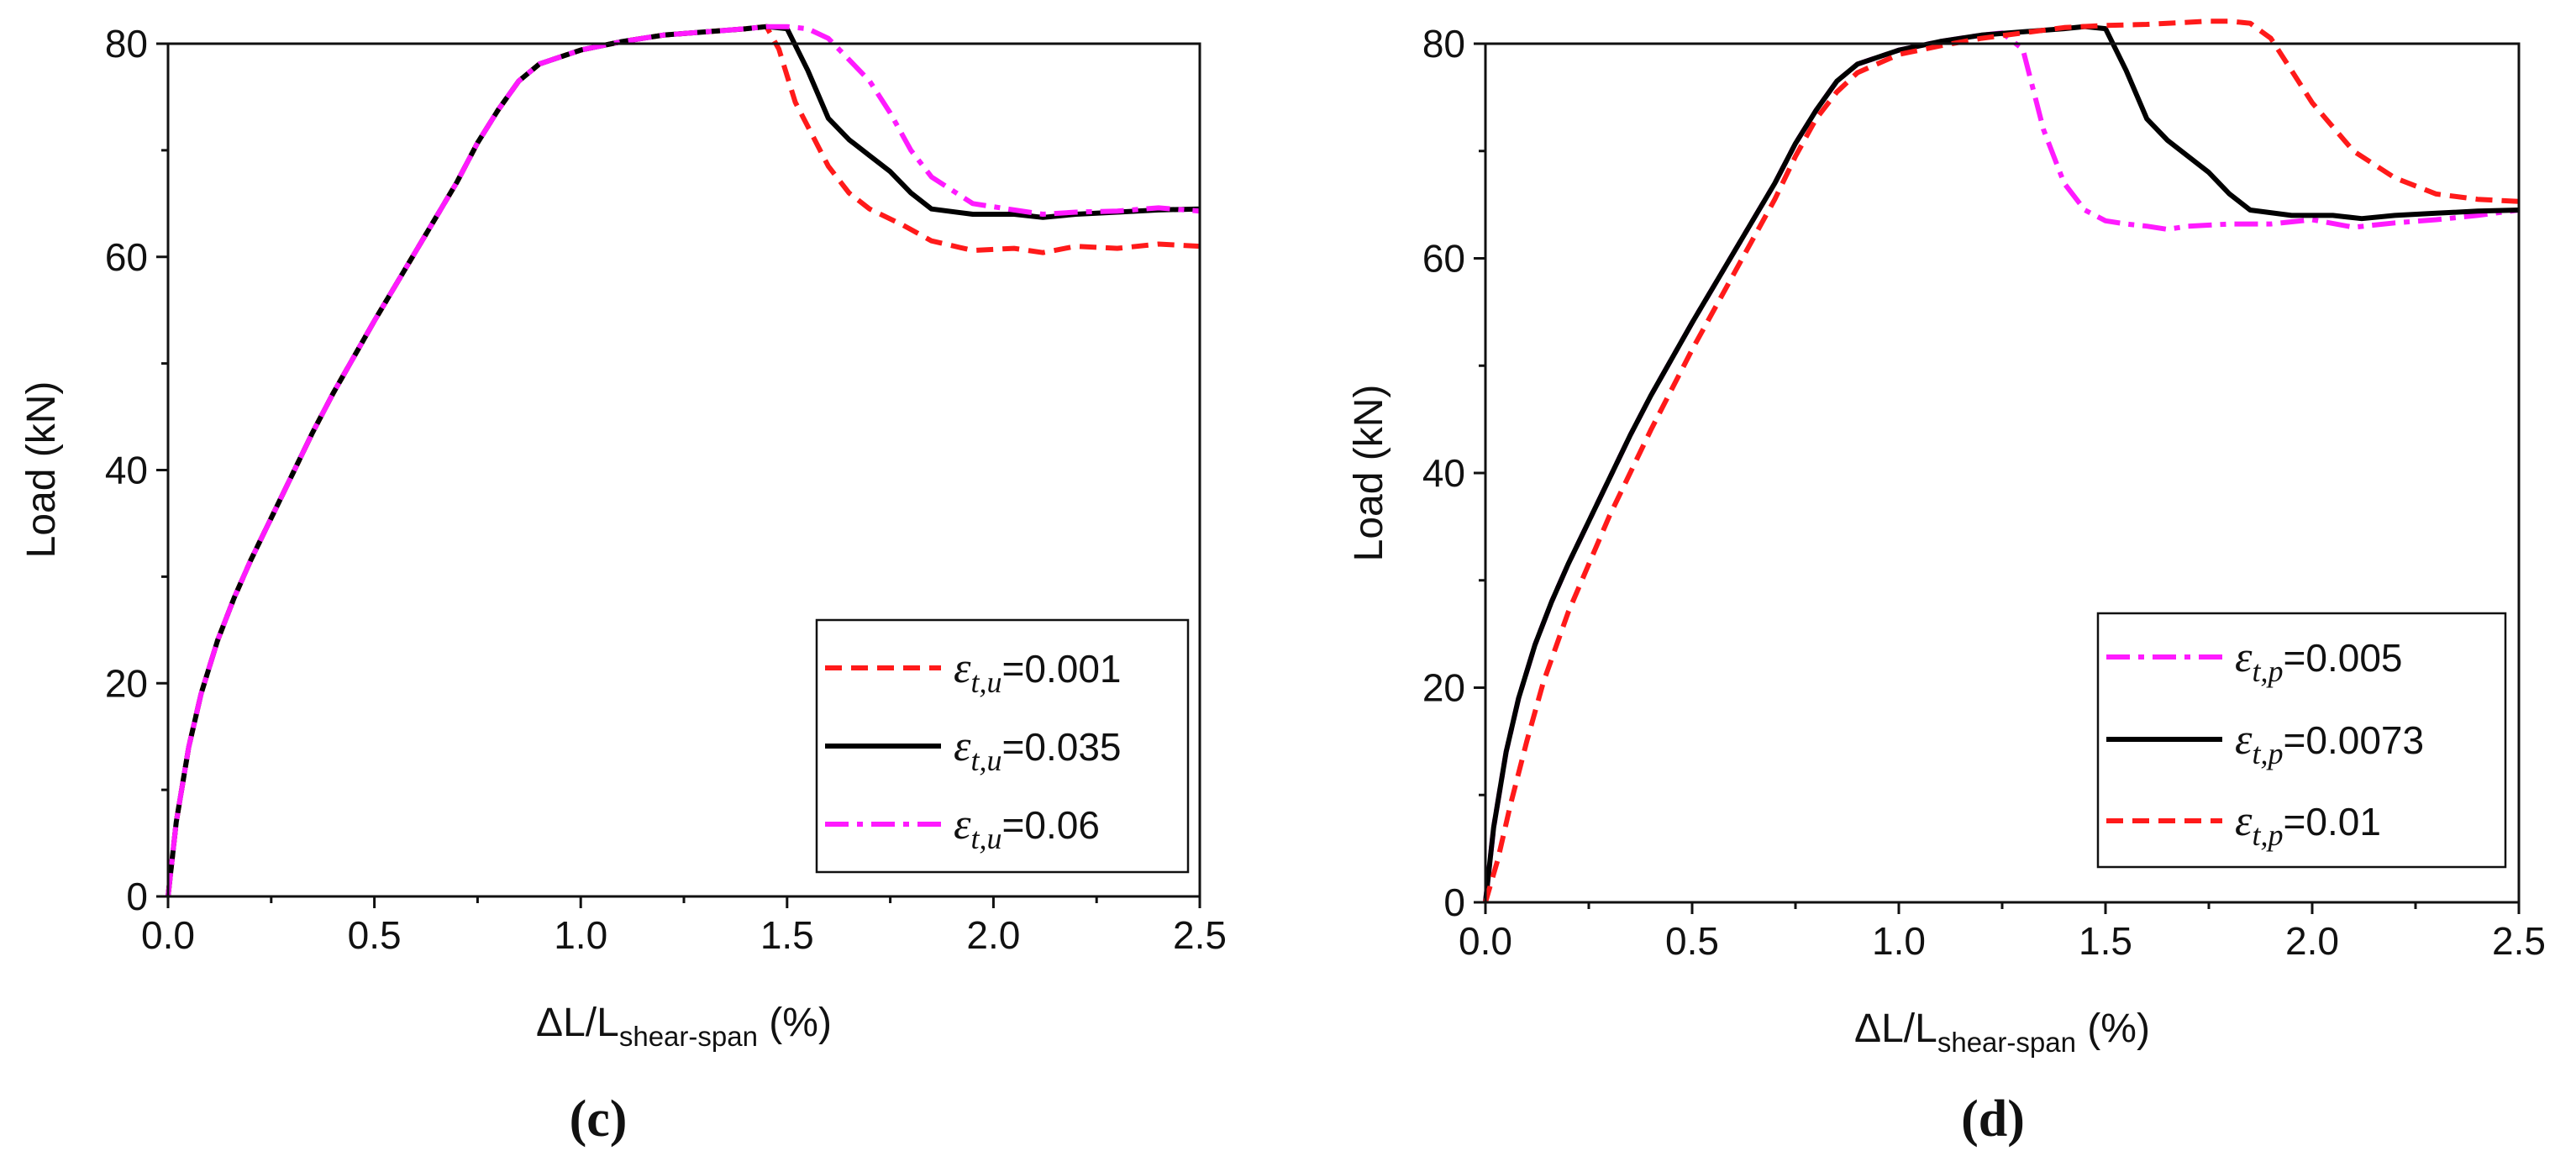  I want to click on x-axis-title-main-c: ΔL/L, so click(577, 1023).